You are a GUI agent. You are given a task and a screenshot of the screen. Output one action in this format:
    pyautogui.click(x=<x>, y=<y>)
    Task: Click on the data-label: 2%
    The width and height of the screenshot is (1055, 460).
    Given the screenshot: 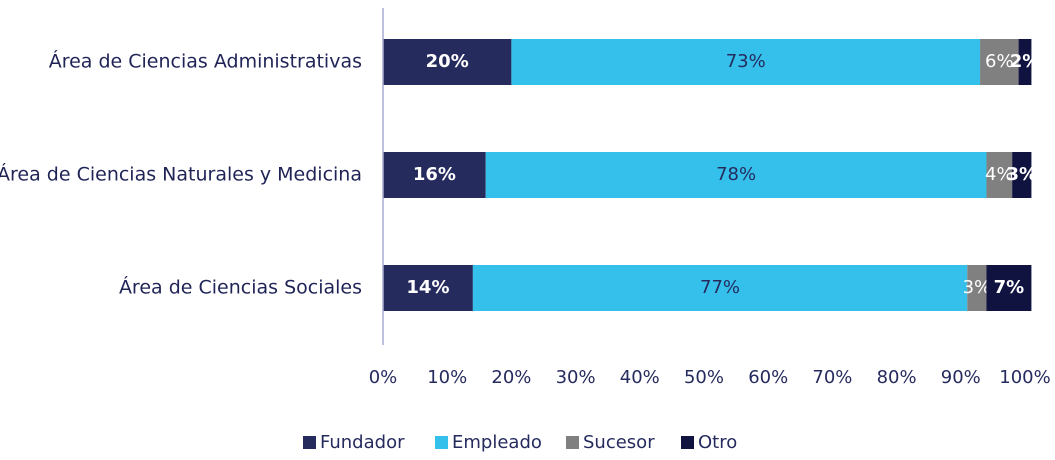 What is the action you would take?
    pyautogui.click(x=1025, y=61)
    